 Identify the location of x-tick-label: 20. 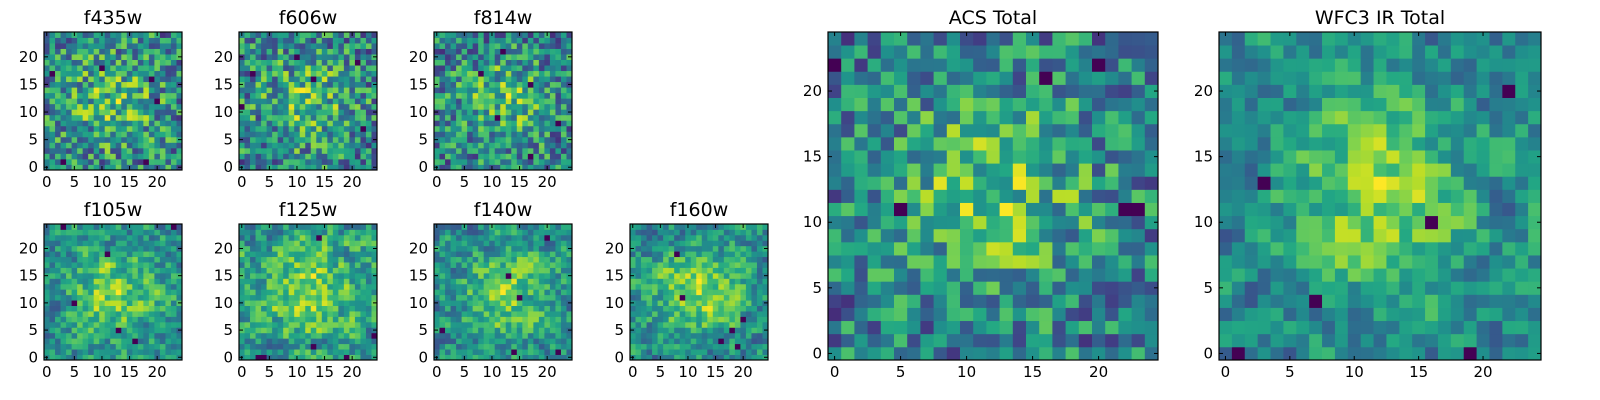
(157, 182).